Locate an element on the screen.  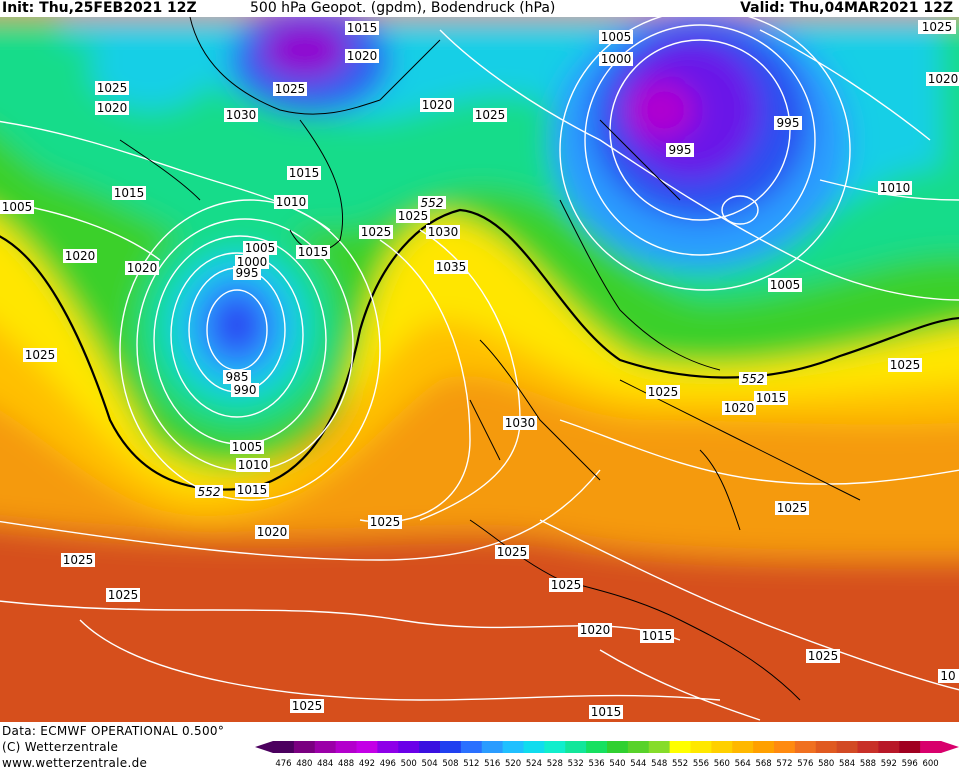
svg-text: 1000 is located at coordinates (616, 59).